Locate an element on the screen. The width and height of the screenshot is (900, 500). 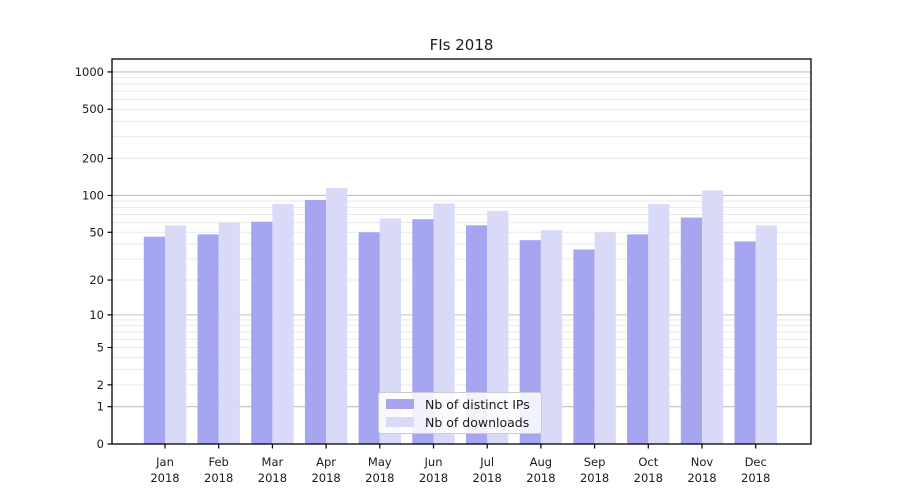
chart-title: FIs 2018 is located at coordinates (461, 45).